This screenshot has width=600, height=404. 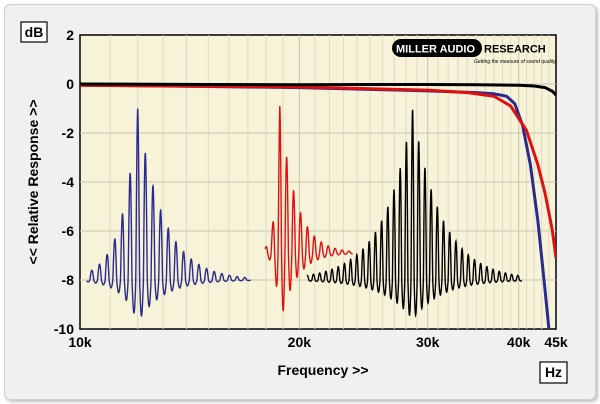 I want to click on x-tick-label: 20k, so click(x=300, y=342).